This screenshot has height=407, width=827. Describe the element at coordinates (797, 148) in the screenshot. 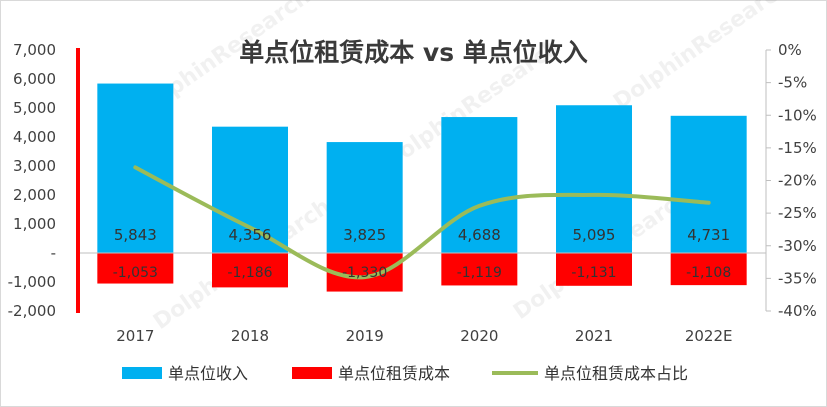

I see `right-tick-label: -15%` at that location.